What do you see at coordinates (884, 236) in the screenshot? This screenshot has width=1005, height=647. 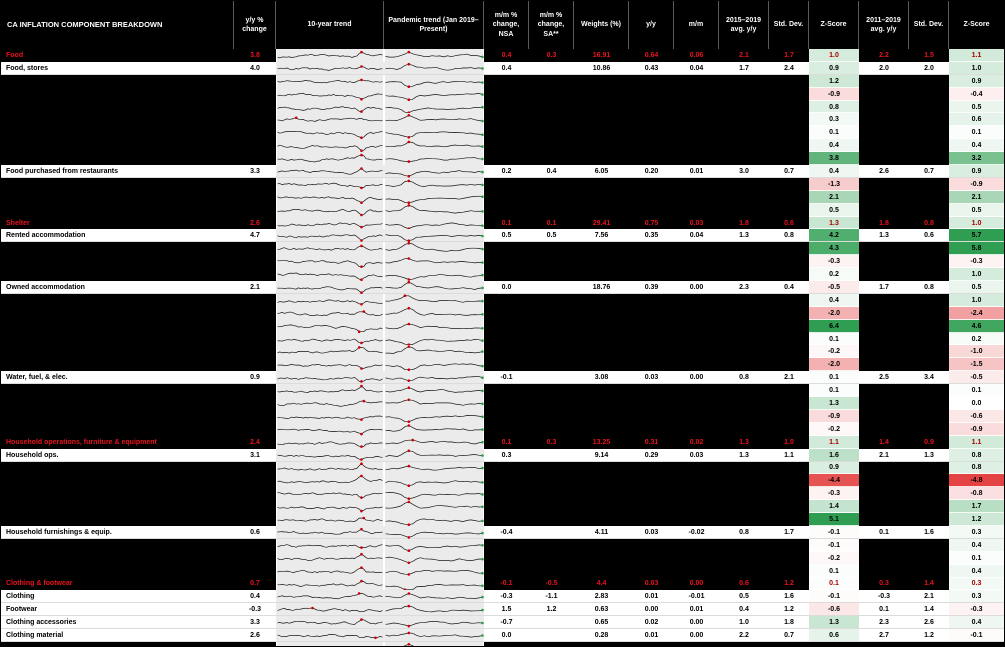 I see `value-cell-avg2: 1.3` at bounding box center [884, 236].